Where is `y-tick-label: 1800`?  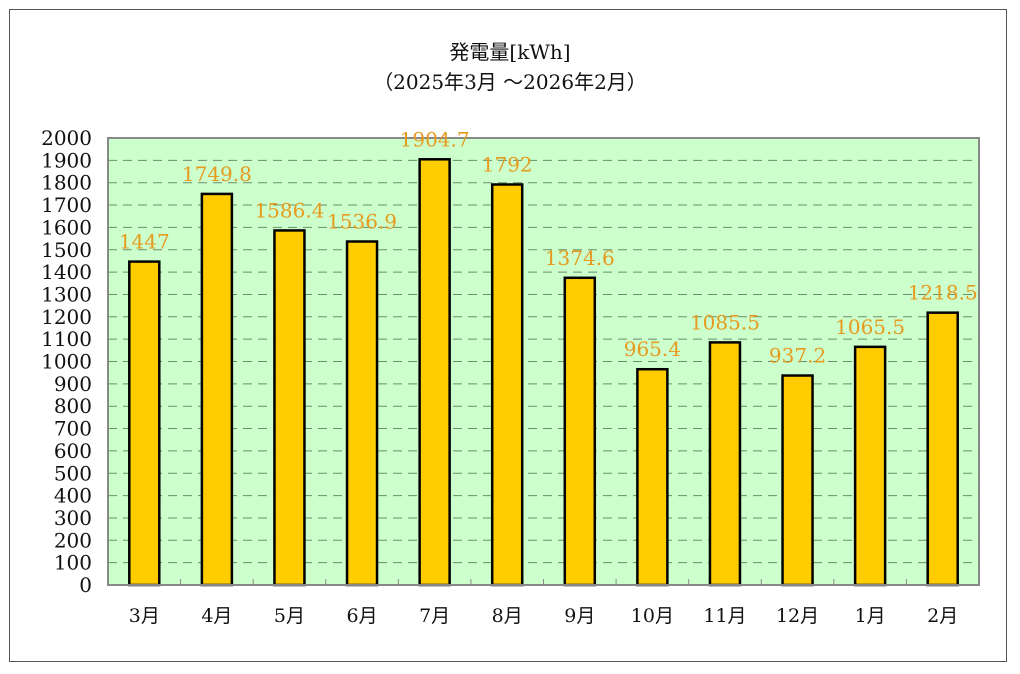 y-tick-label: 1800 is located at coordinates (66, 183).